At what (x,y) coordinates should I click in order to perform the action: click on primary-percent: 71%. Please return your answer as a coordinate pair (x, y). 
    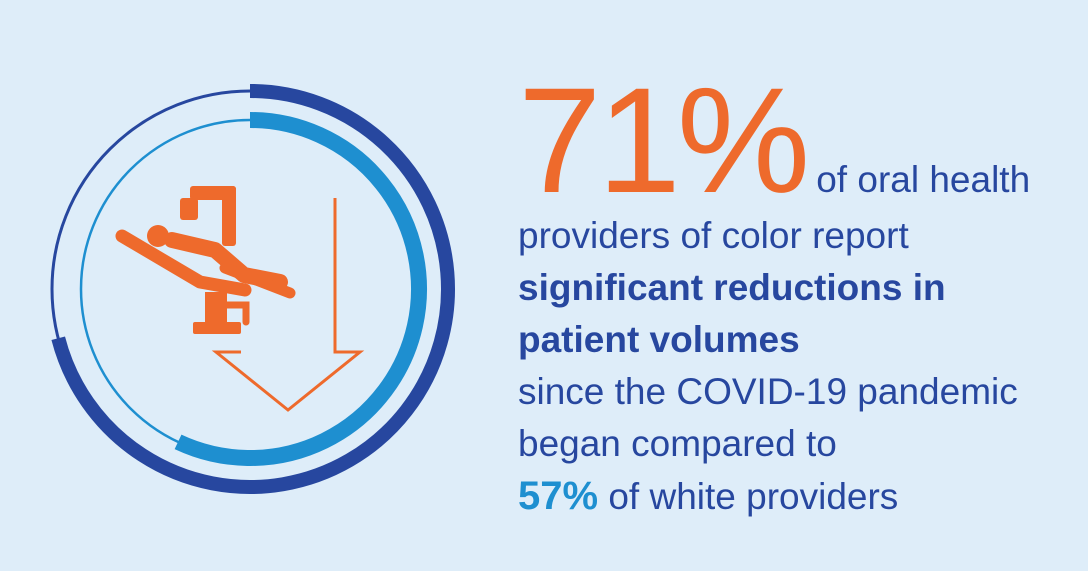
    Looking at the image, I should click on (664, 140).